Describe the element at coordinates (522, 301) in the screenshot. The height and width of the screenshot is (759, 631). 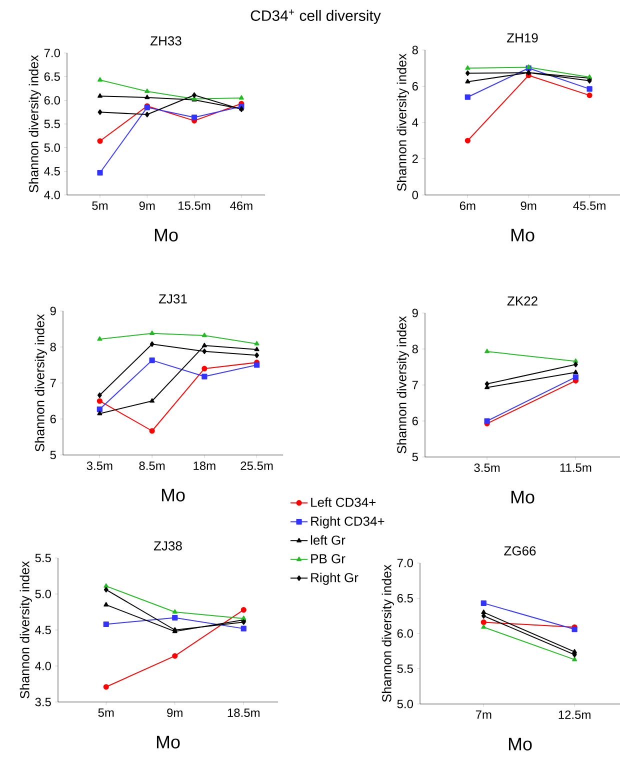
I see `chart-title: ZK22` at that location.